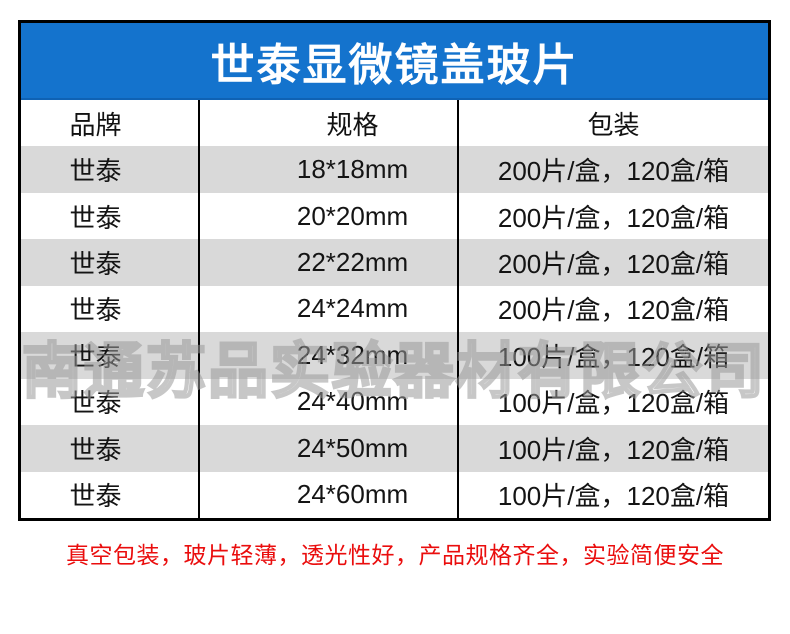 Image resolution: width=790 pixels, height=634 pixels. I want to click on title-banner: 世泰显微镜盖玻片, so click(394, 61).